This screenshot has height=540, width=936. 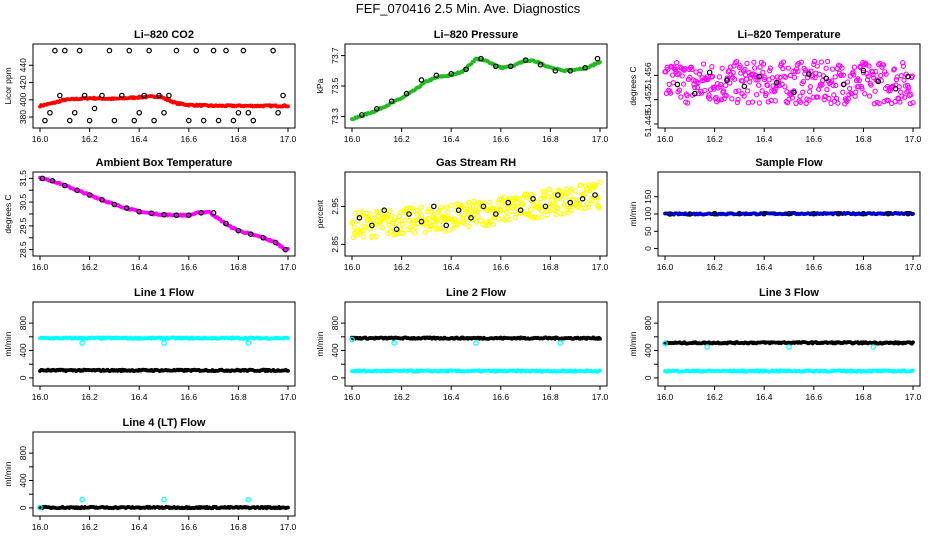 I want to click on y-tick-label: 30.5, so click(x=23, y=202).